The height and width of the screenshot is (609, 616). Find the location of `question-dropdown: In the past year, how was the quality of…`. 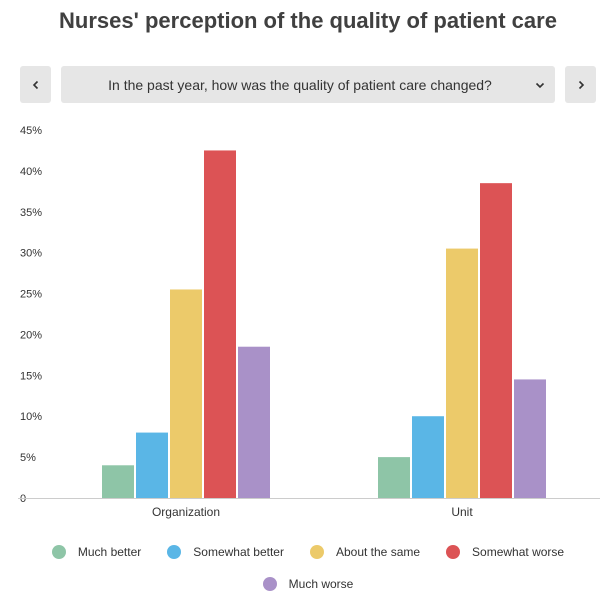

question-dropdown: In the past year, how was the quality of… is located at coordinates (308, 84).